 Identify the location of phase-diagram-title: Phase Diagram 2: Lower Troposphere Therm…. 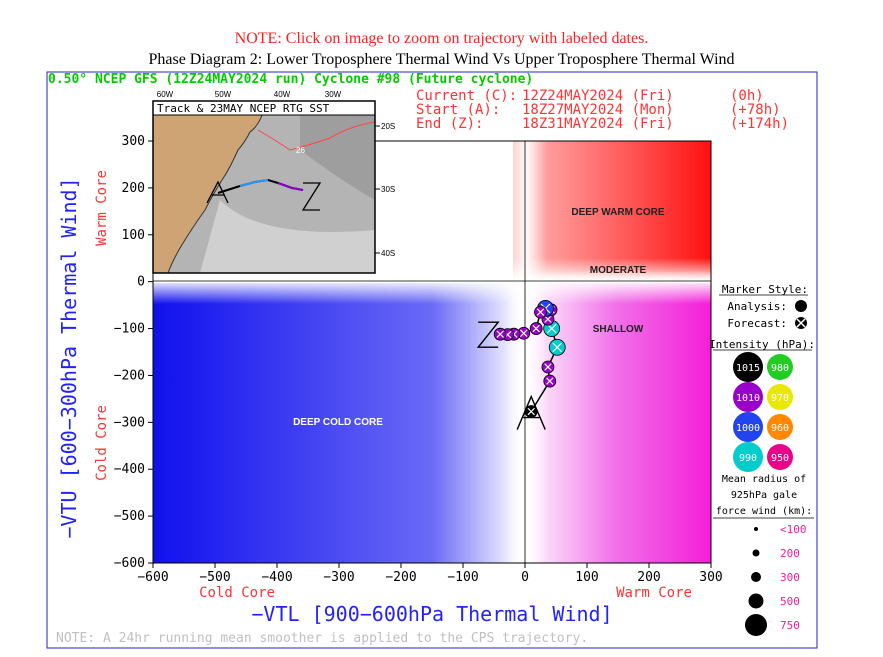
(441, 59).